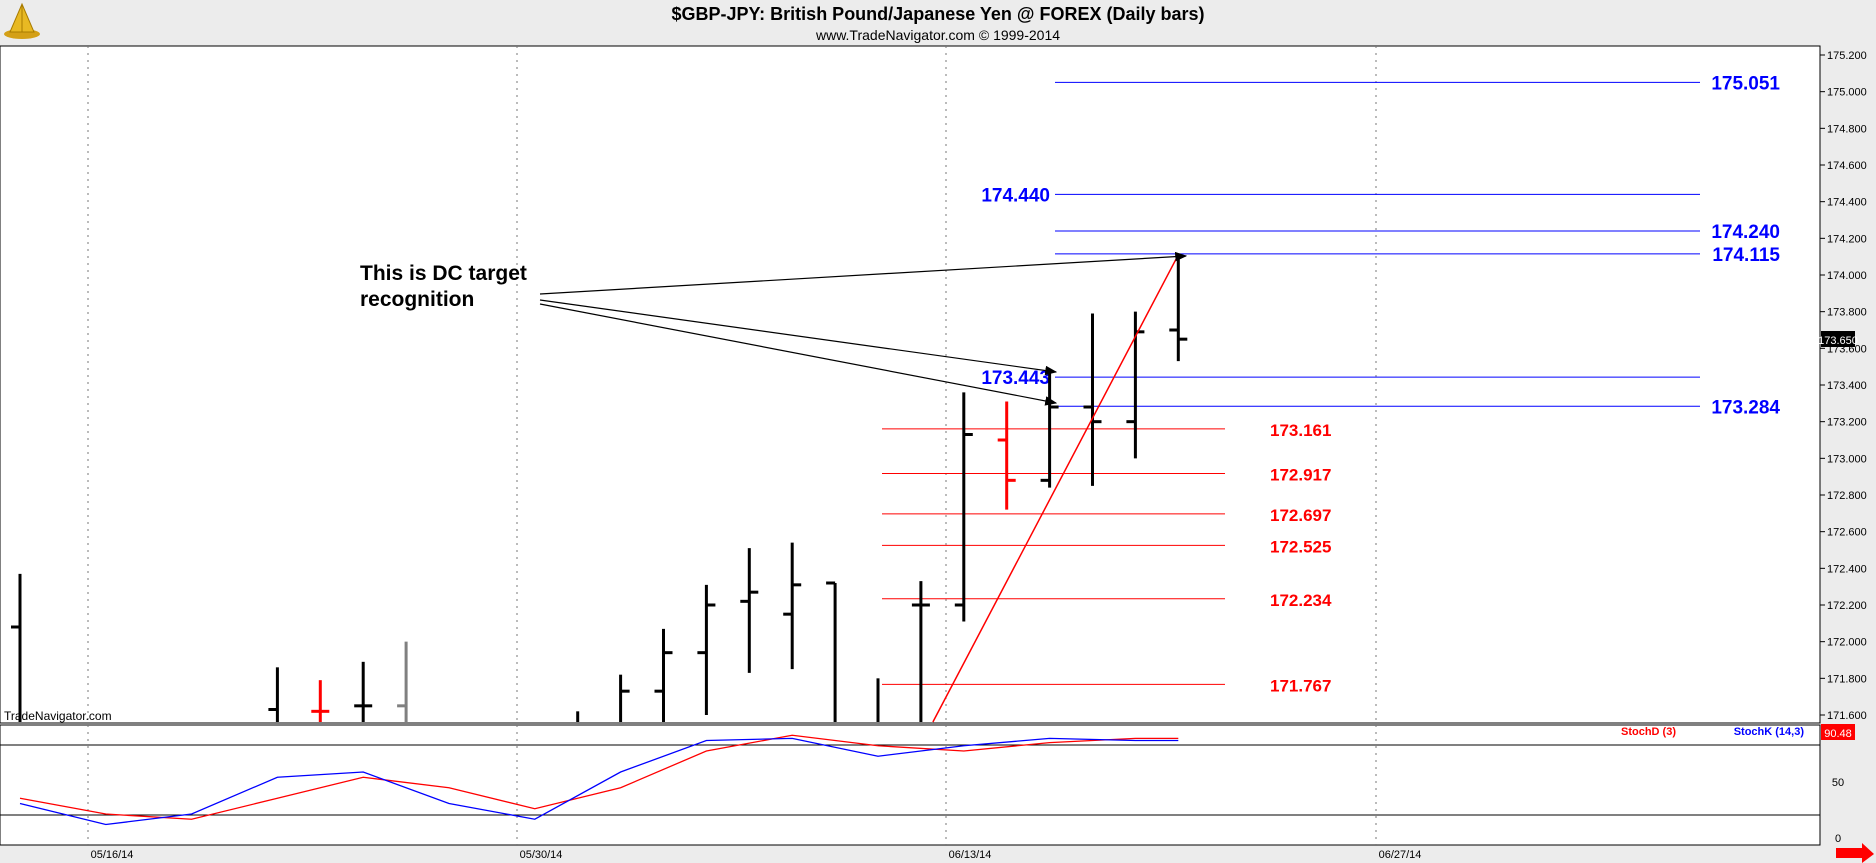  I want to click on annotation-arrow-middle, so click(798, 337).